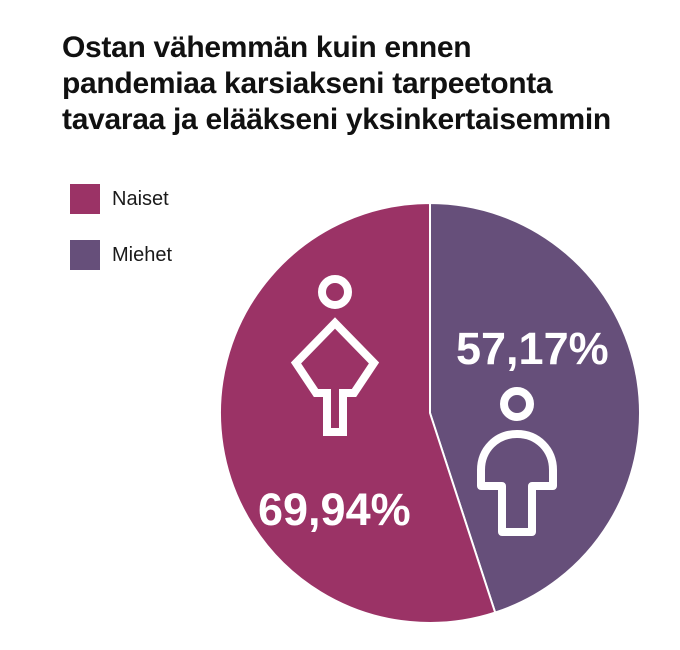  What do you see at coordinates (140, 198) in the screenshot?
I see `legend-label: Naiset` at bounding box center [140, 198].